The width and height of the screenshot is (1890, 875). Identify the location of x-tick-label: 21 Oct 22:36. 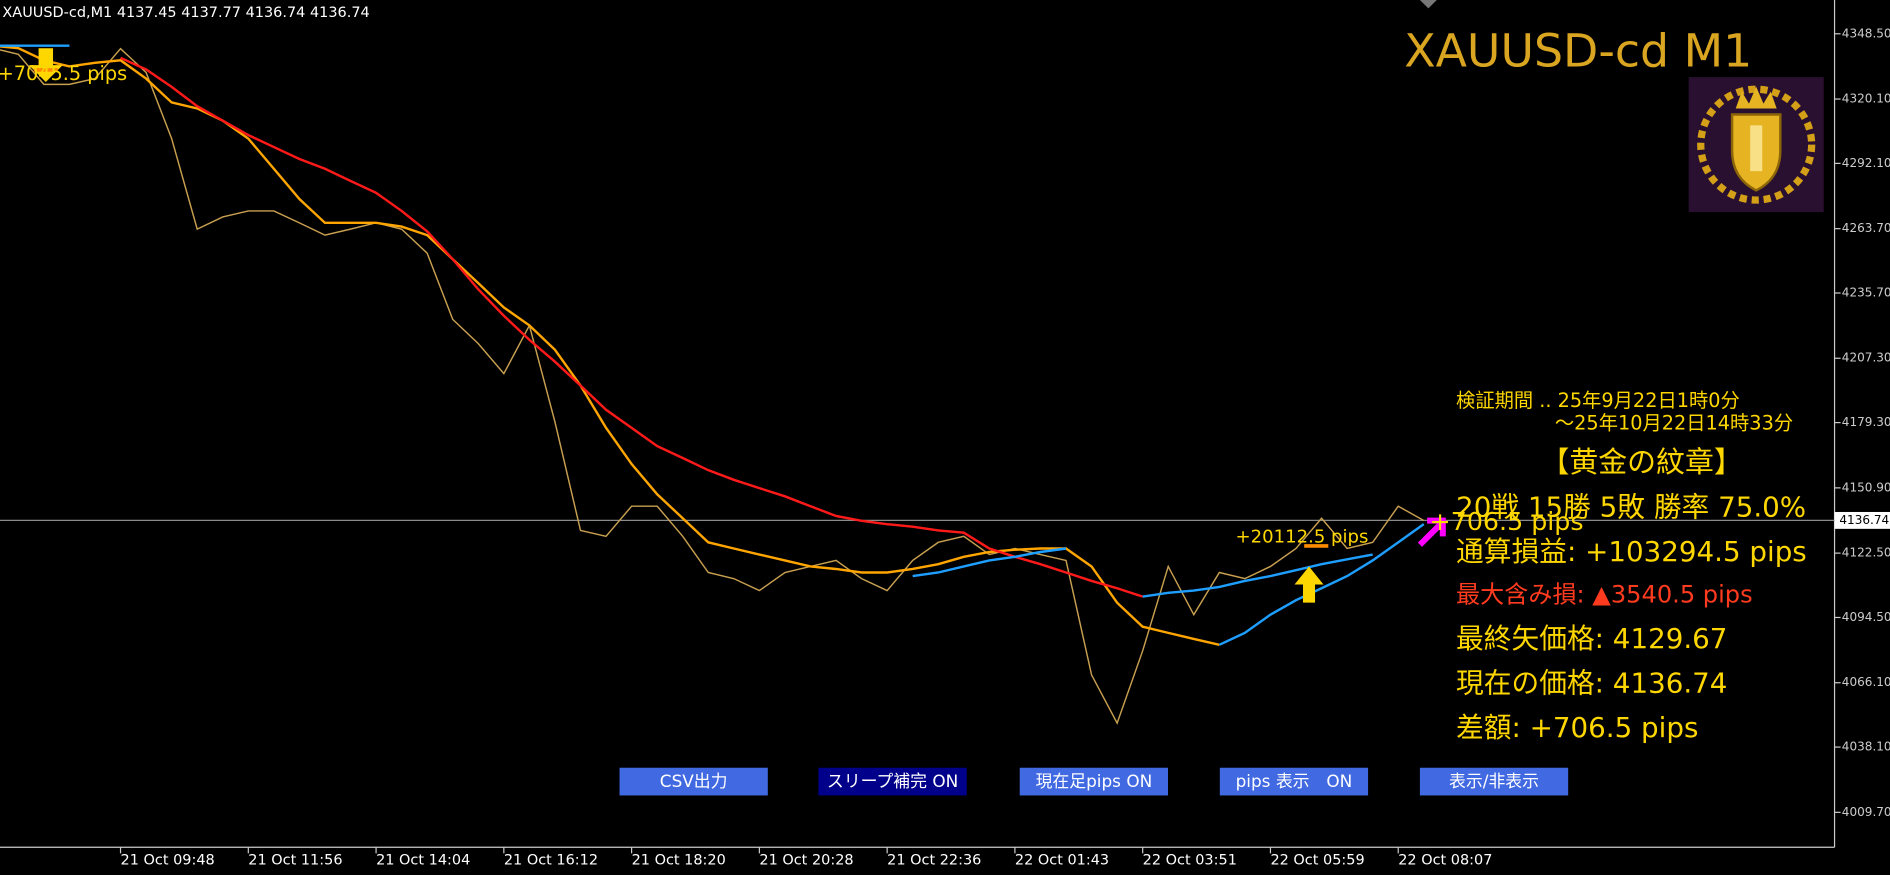
(934, 861).